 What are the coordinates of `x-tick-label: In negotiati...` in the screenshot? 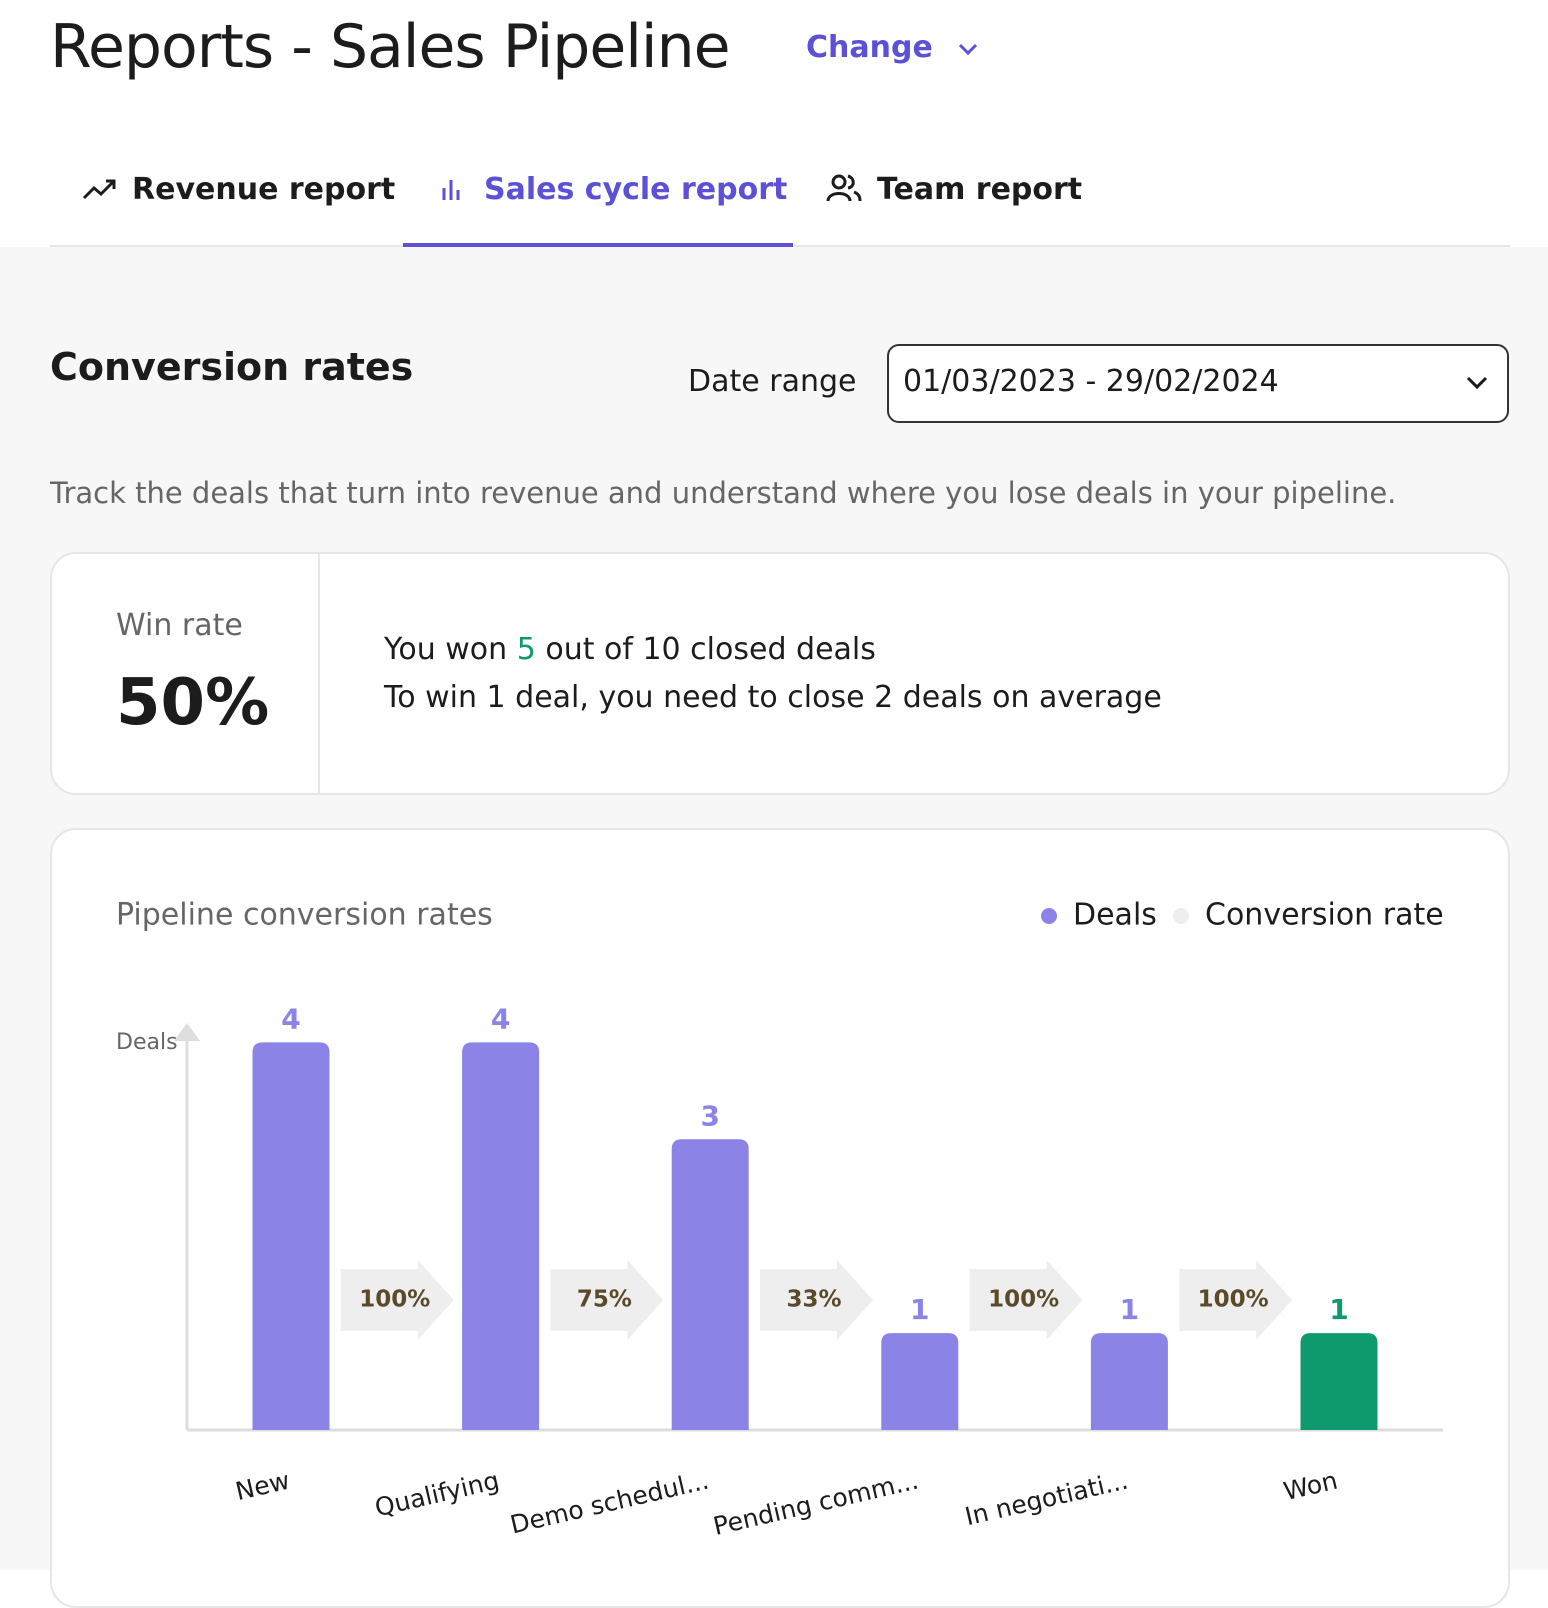 It's located at (1046, 1499).